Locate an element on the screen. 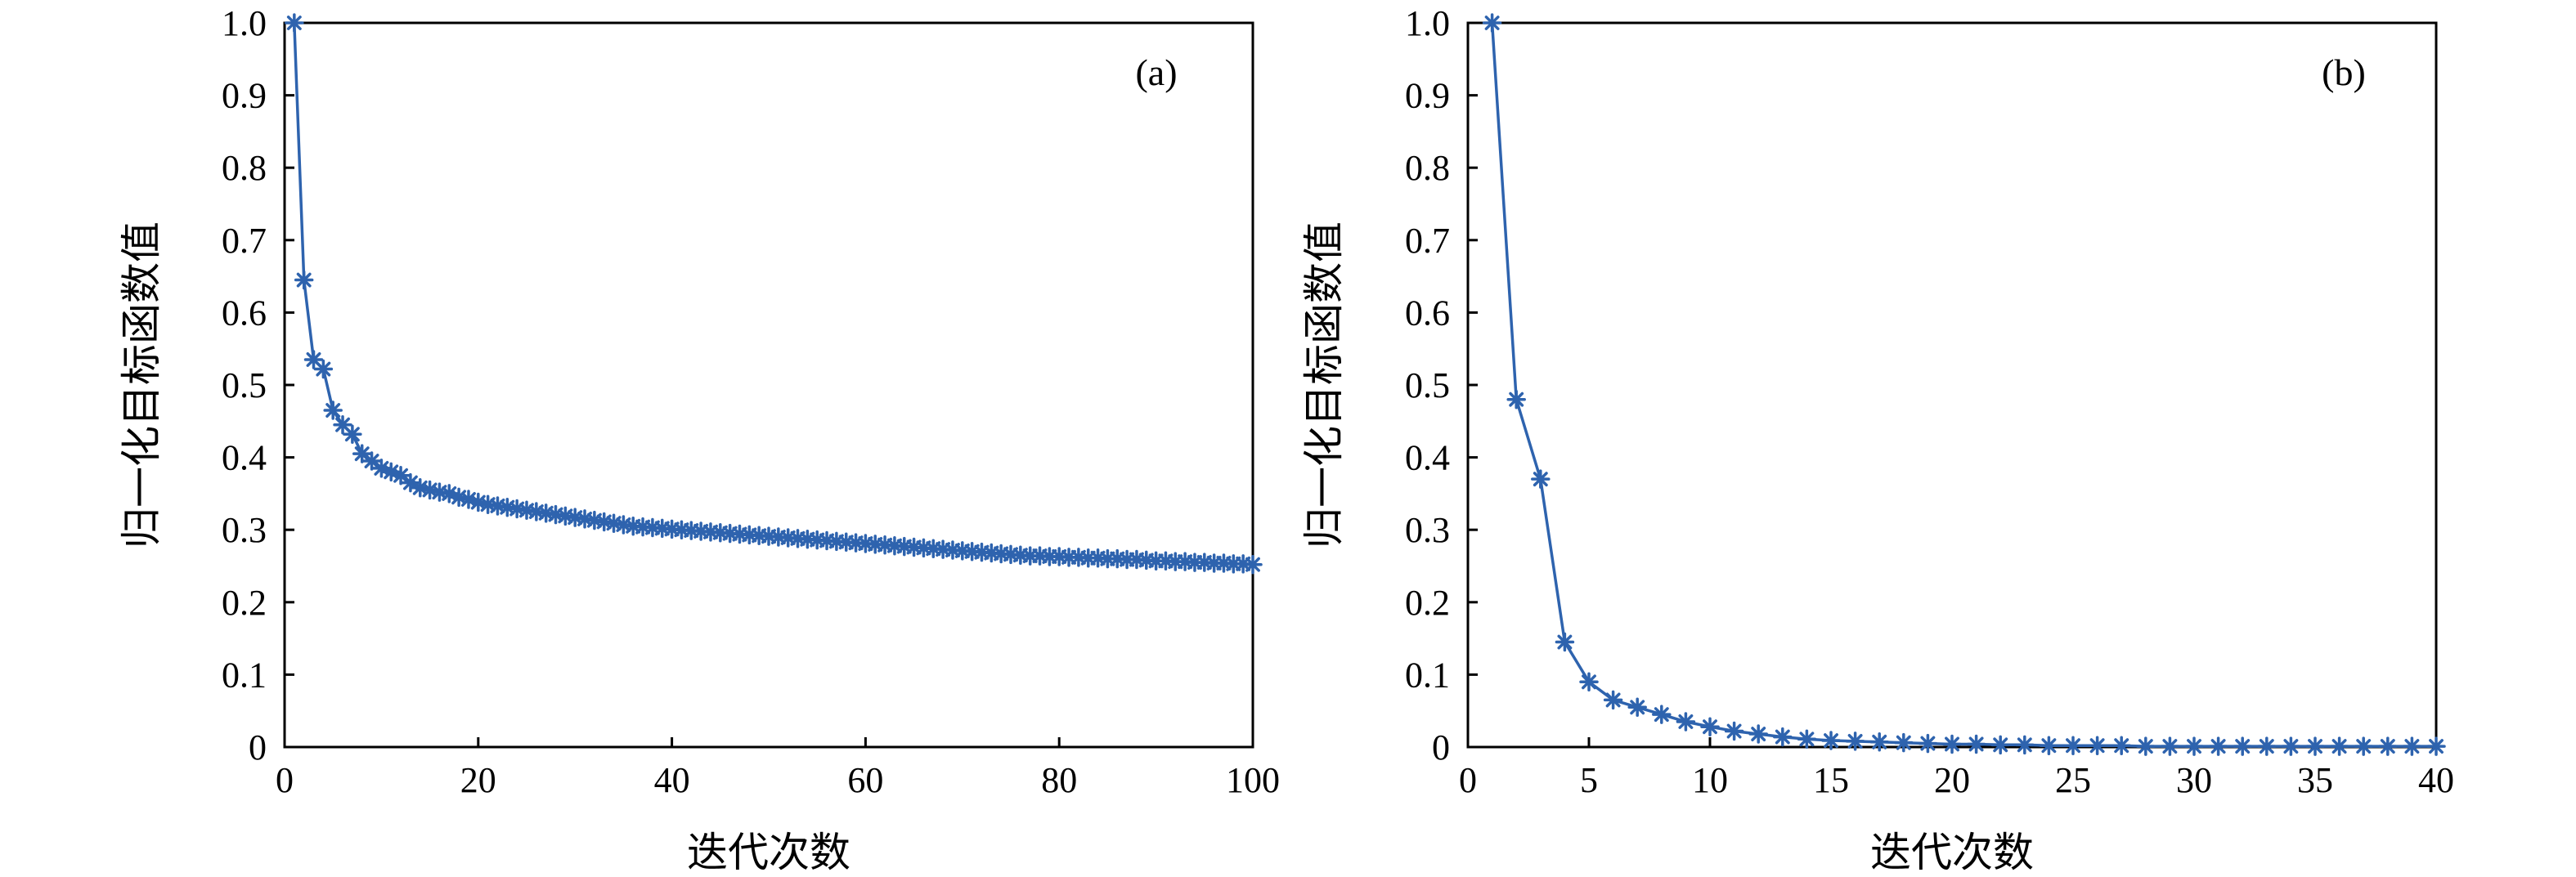 This screenshot has width=2576, height=877. x-tick-label: 5 is located at coordinates (1589, 780).